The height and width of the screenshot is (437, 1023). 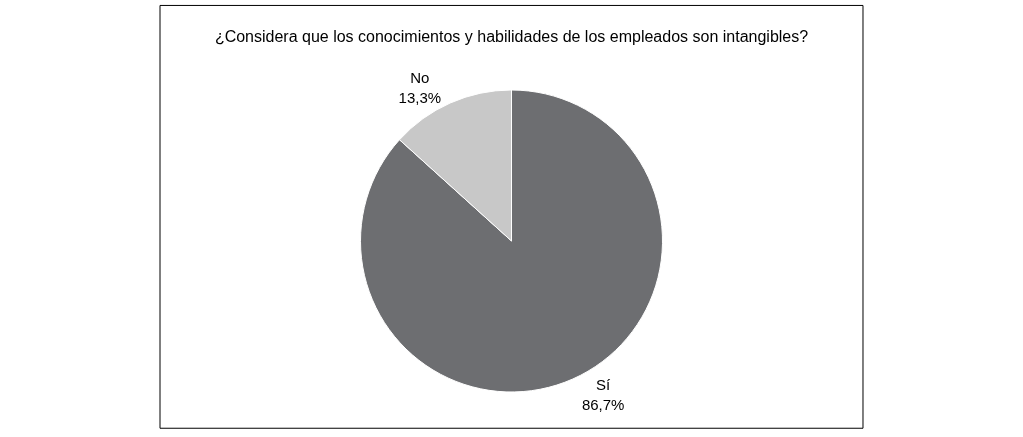 What do you see at coordinates (511, 36) in the screenshot?
I see `chart-title: ¿Considera que los conocimientos y habilidades de los empleados son intangibles?` at bounding box center [511, 36].